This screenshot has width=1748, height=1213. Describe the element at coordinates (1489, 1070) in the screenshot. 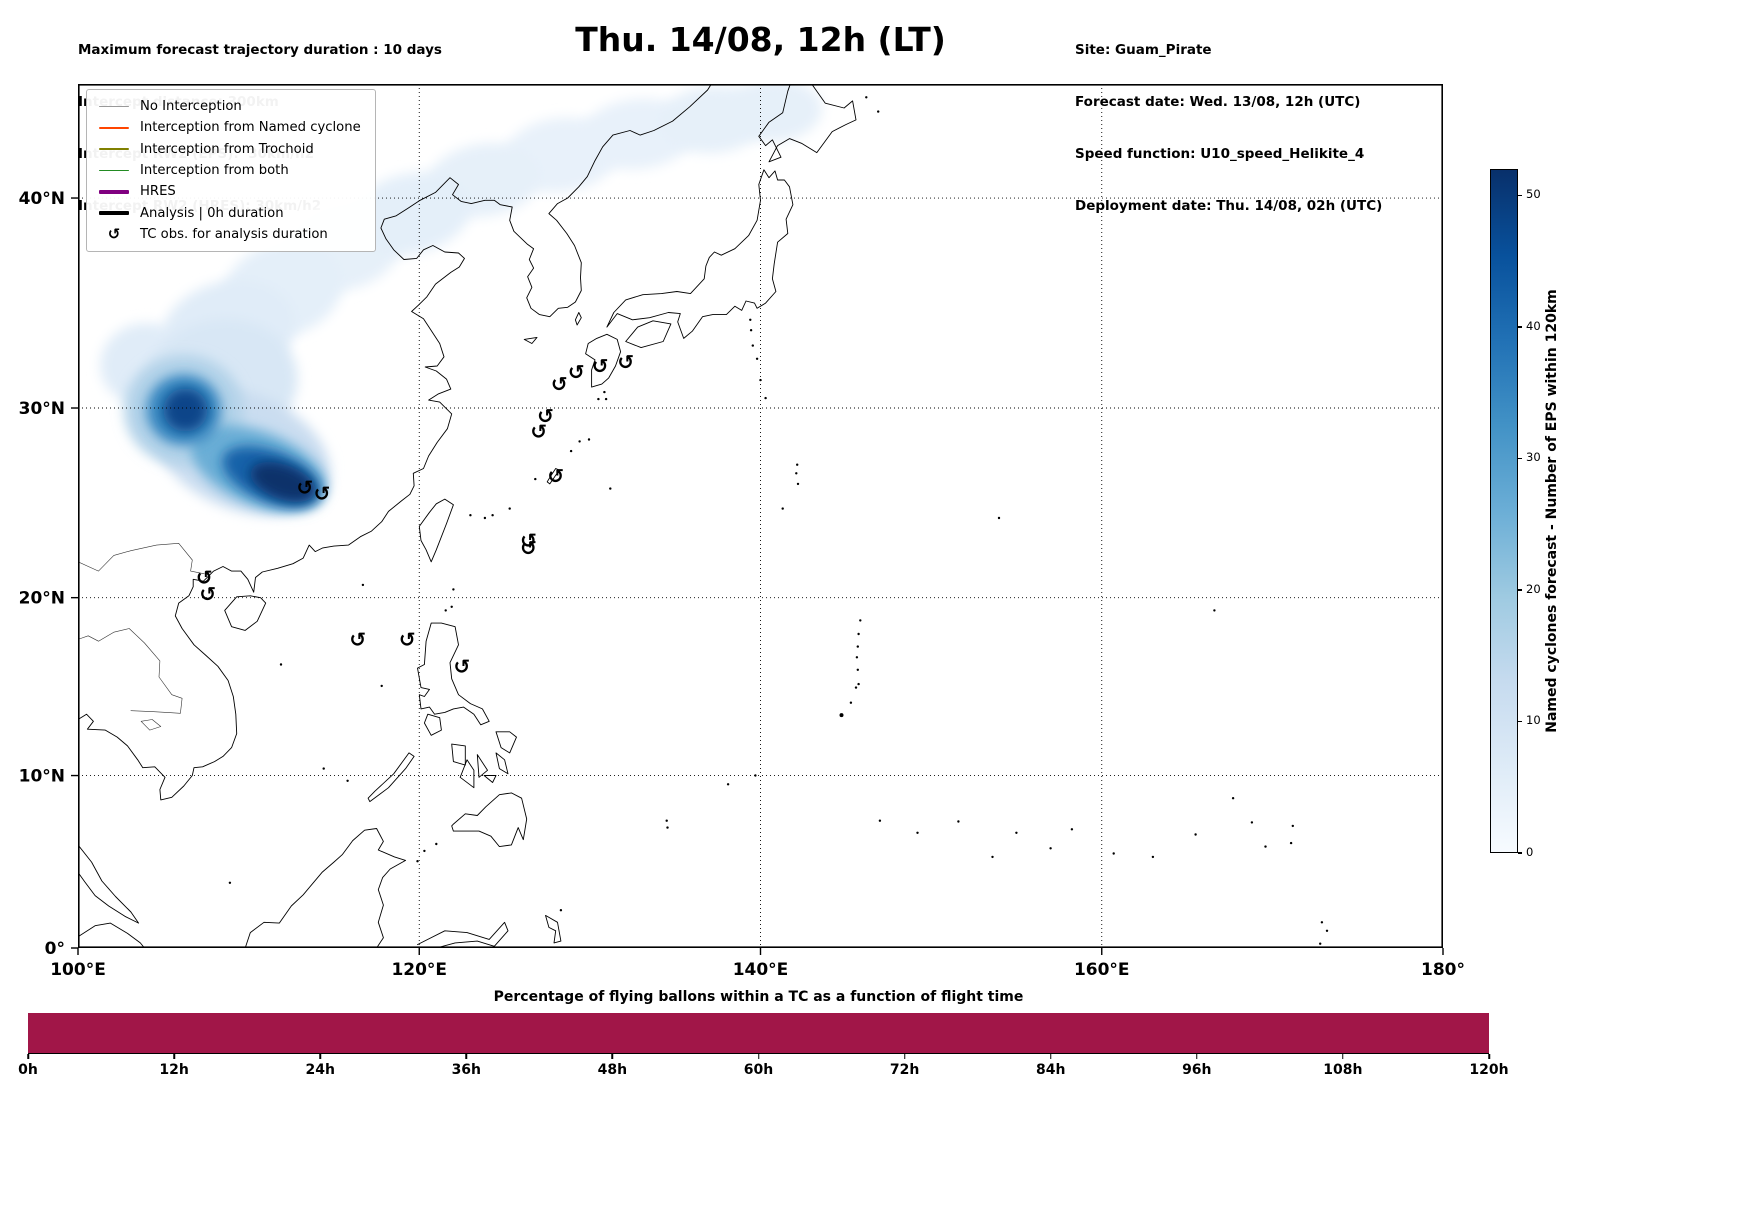

I see `flight-time-tick-label: 120h` at that location.